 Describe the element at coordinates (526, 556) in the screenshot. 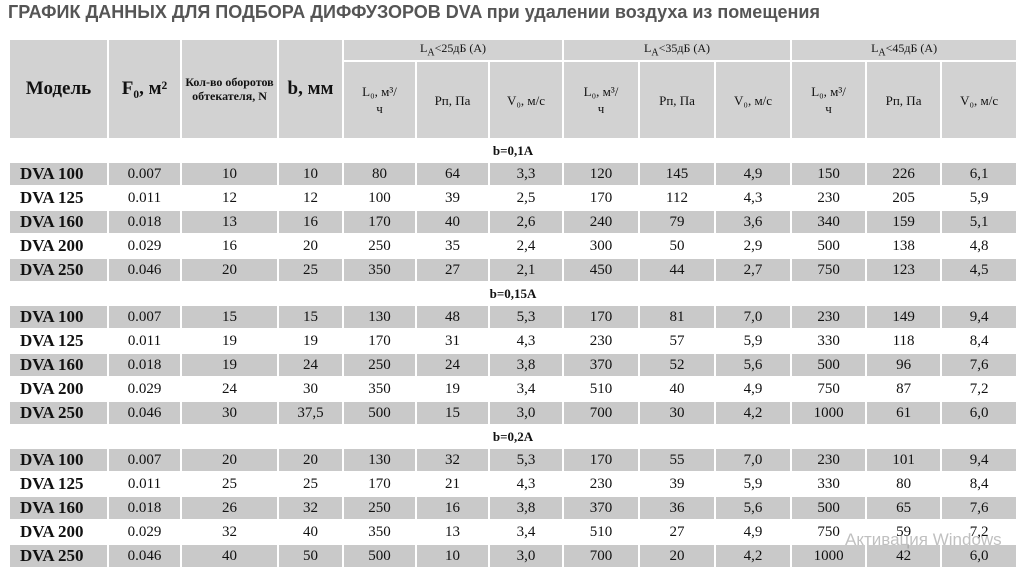

I see `value-cell: 3,0` at that location.